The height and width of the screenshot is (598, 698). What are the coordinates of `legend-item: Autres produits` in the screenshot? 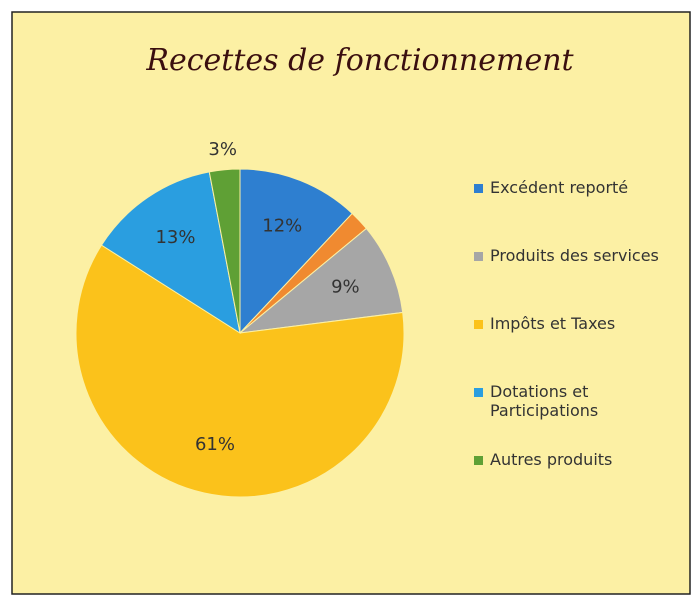 It's located at (566, 484).